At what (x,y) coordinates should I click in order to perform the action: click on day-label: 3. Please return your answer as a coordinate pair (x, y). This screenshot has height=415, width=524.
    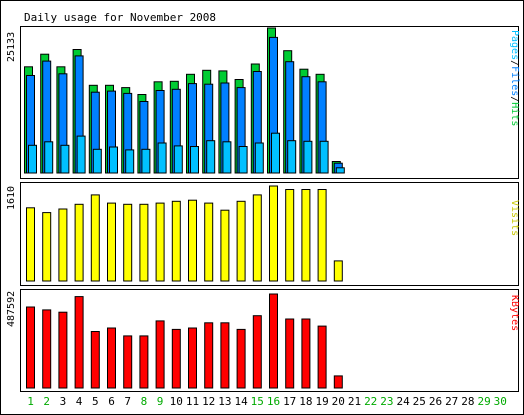
    Looking at the image, I should click on (63, 401).